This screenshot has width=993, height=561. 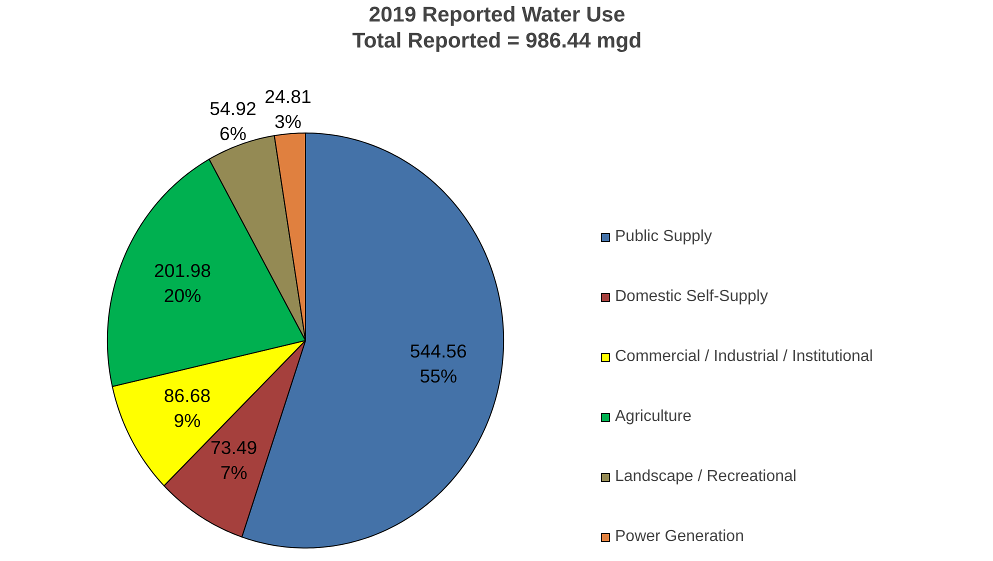 What do you see at coordinates (691, 297) in the screenshot?
I see `legend-label: Domestic Self-Supply` at bounding box center [691, 297].